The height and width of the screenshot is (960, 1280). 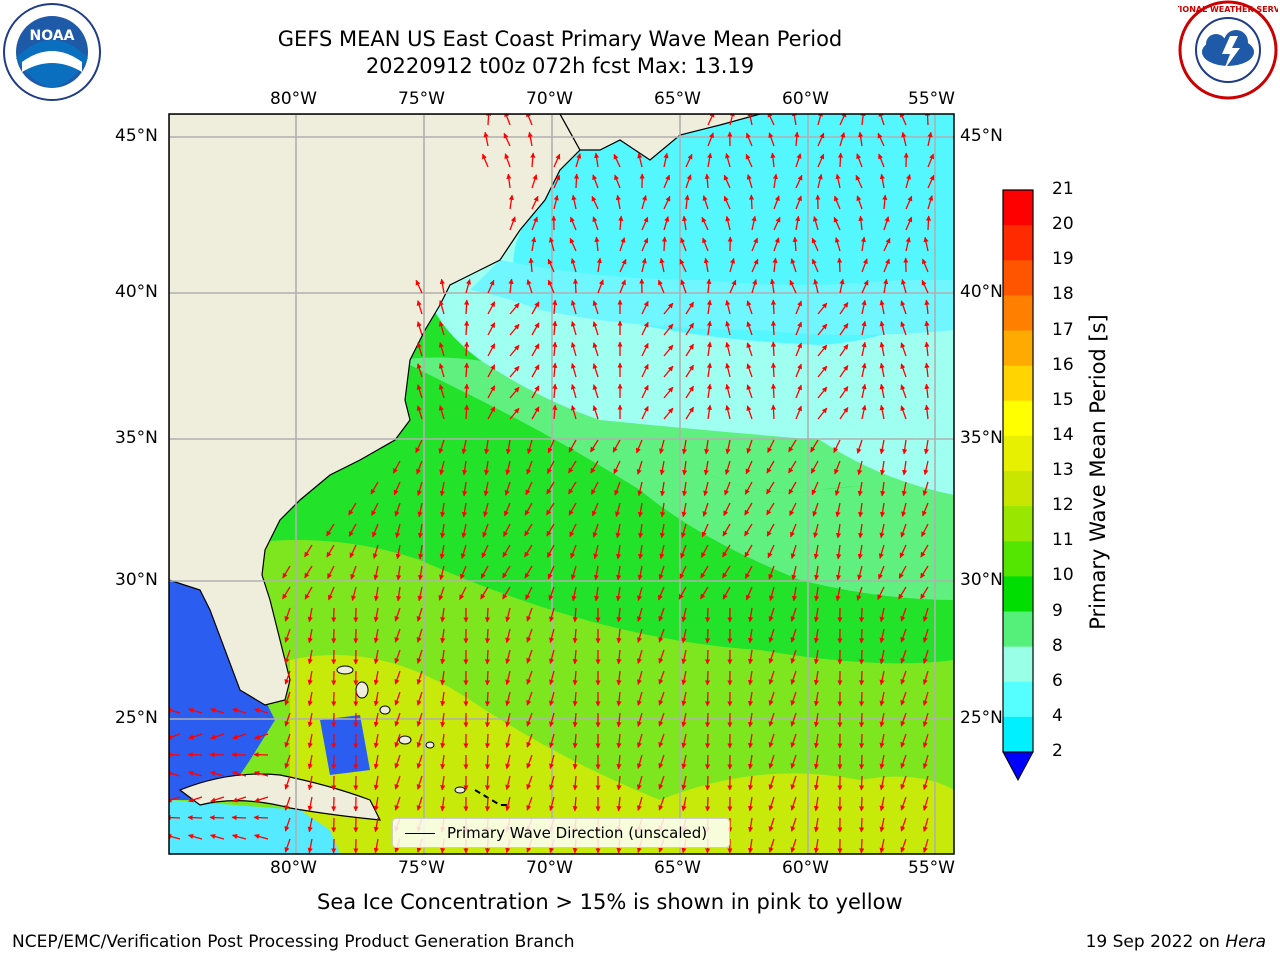 What do you see at coordinates (420, 833) in the screenshot?
I see `legend-line-icon` at bounding box center [420, 833].